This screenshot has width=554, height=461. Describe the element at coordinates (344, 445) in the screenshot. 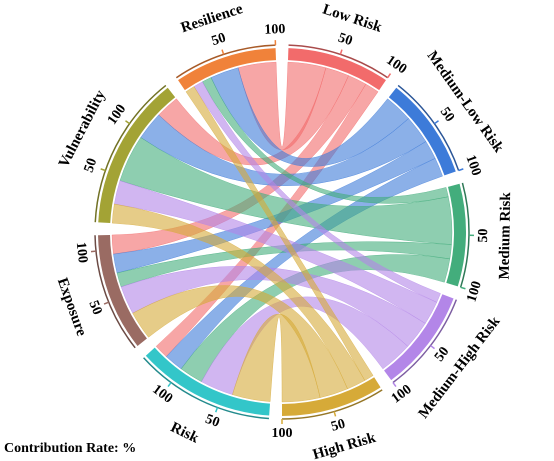

I see `node-label: High Risk` at that location.